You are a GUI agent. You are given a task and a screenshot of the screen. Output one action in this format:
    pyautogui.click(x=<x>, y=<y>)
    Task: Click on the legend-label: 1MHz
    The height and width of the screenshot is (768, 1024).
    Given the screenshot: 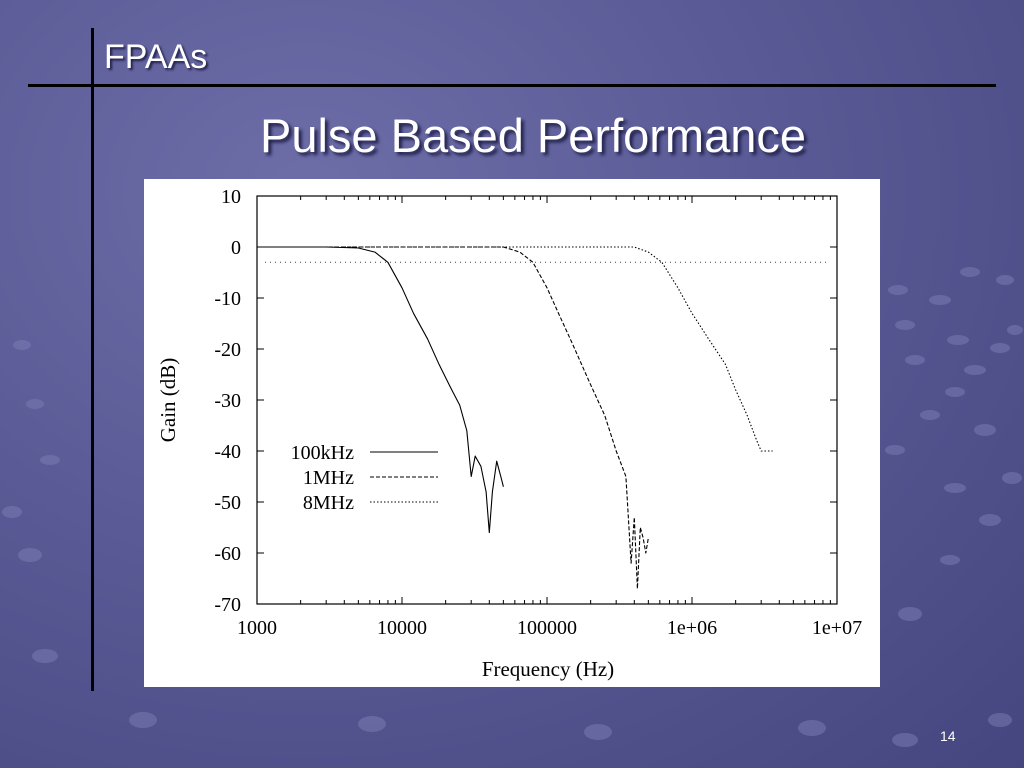 What is the action you would take?
    pyautogui.click(x=328, y=478)
    